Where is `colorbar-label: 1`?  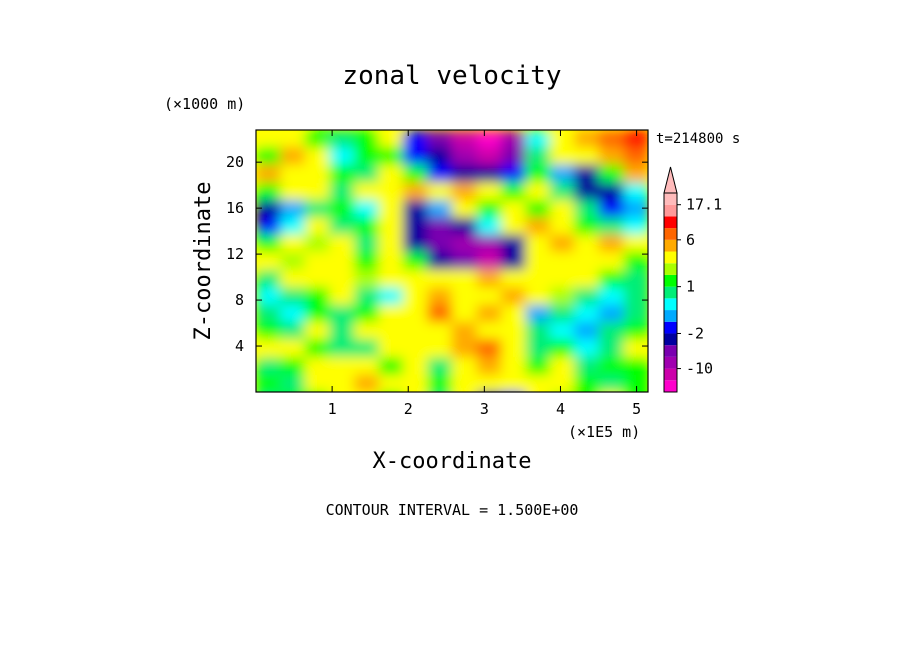
colorbar-label: 1 is located at coordinates (690, 287).